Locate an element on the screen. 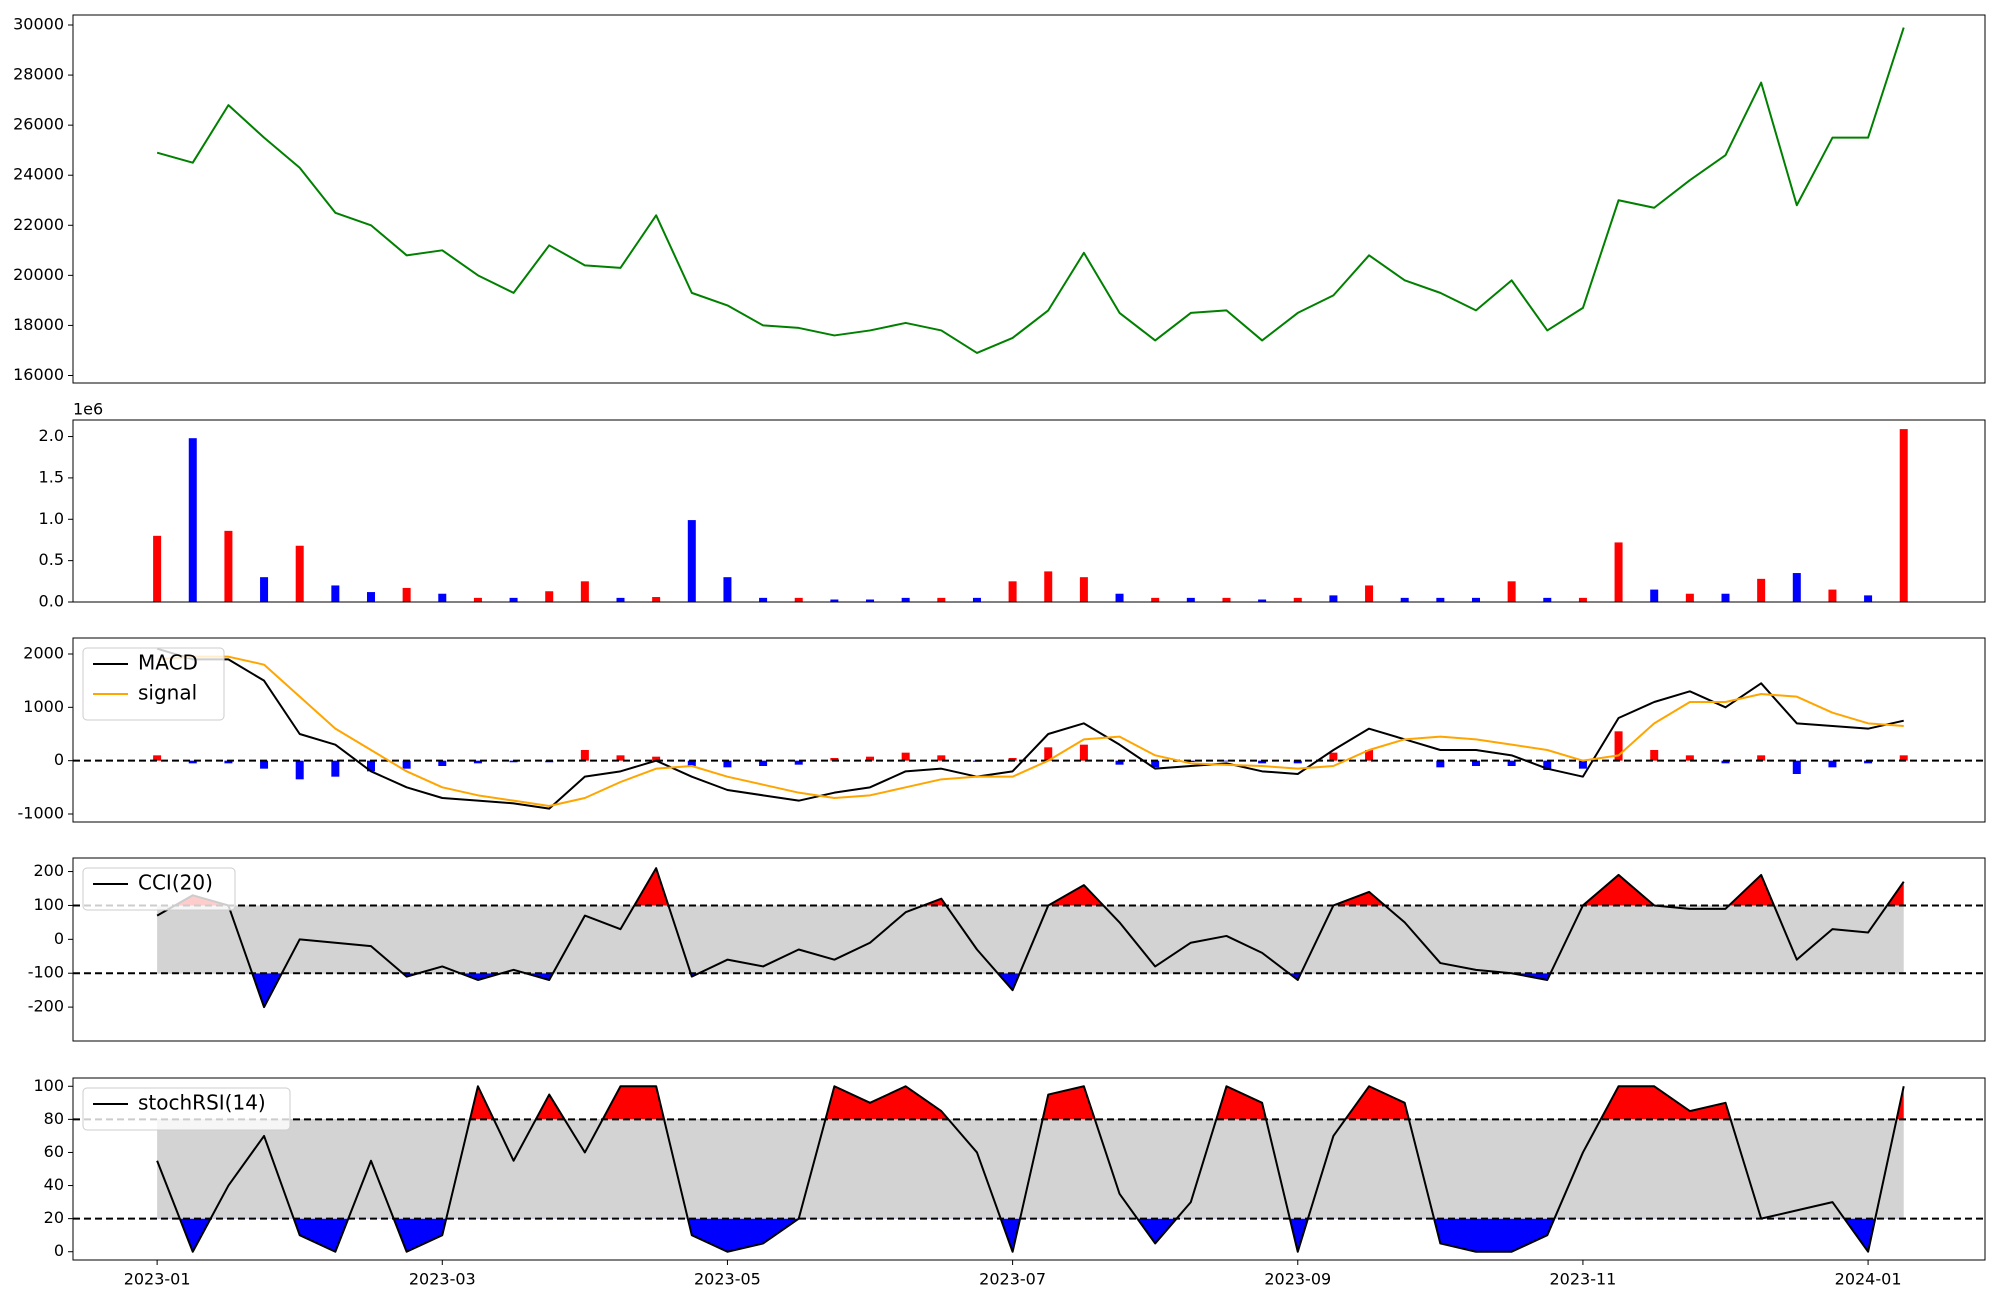  panel: -1000 0 1000 2000 MACD signal is located at coordinates (1002, 730).